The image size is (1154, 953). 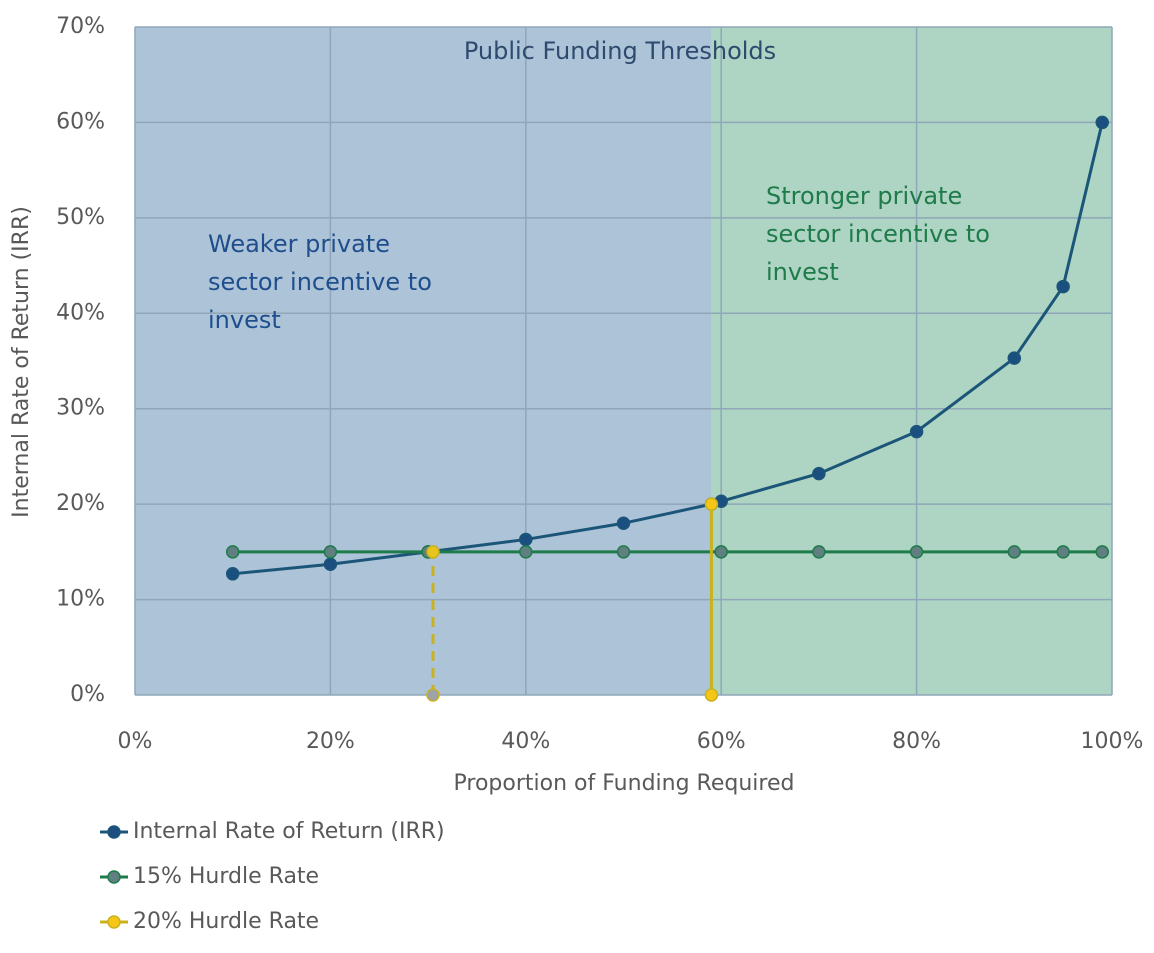 What do you see at coordinates (864, 196) in the screenshot?
I see `annotation: Stronger private` at bounding box center [864, 196].